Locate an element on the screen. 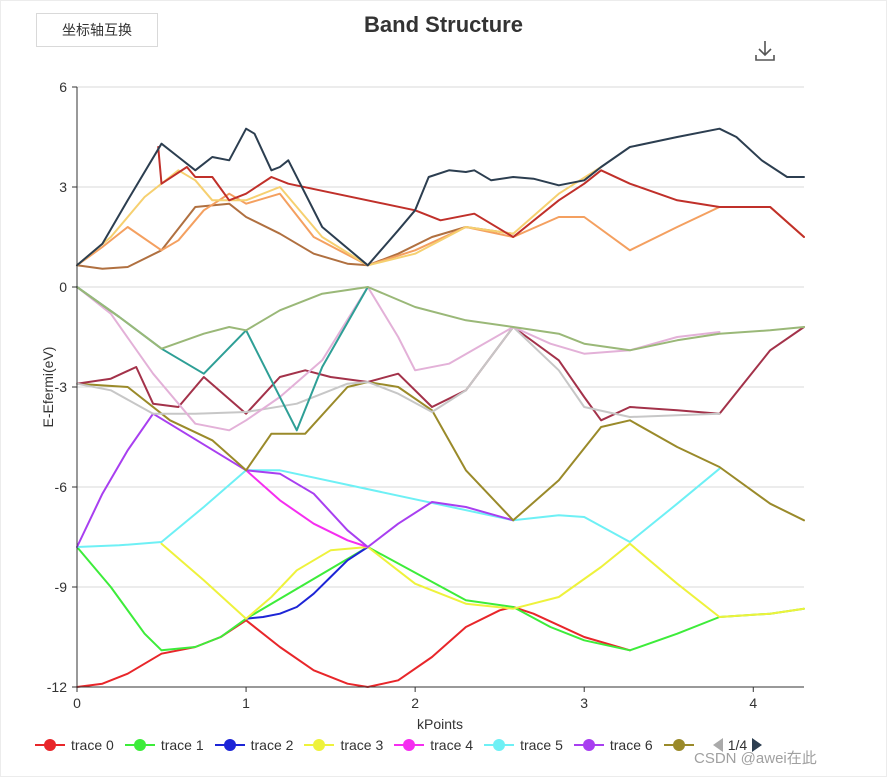  triangle-left-icon is located at coordinates (718, 745).